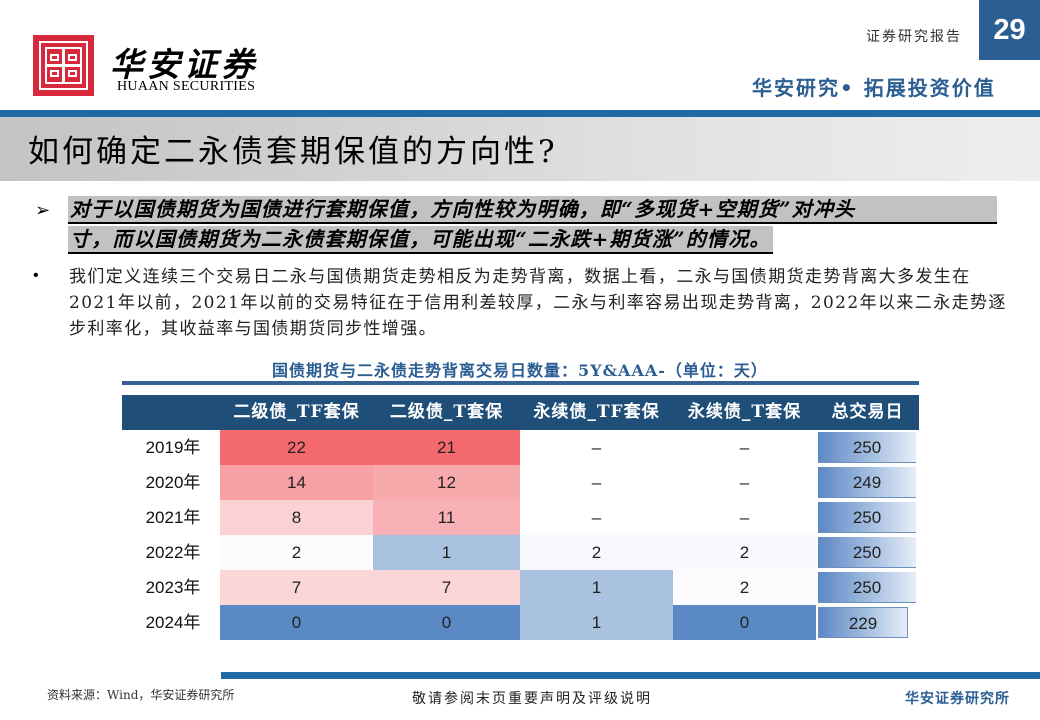 This screenshot has height=720, width=1040. What do you see at coordinates (867, 412) in the screenshot?
I see `column-header: 总交易日` at bounding box center [867, 412].